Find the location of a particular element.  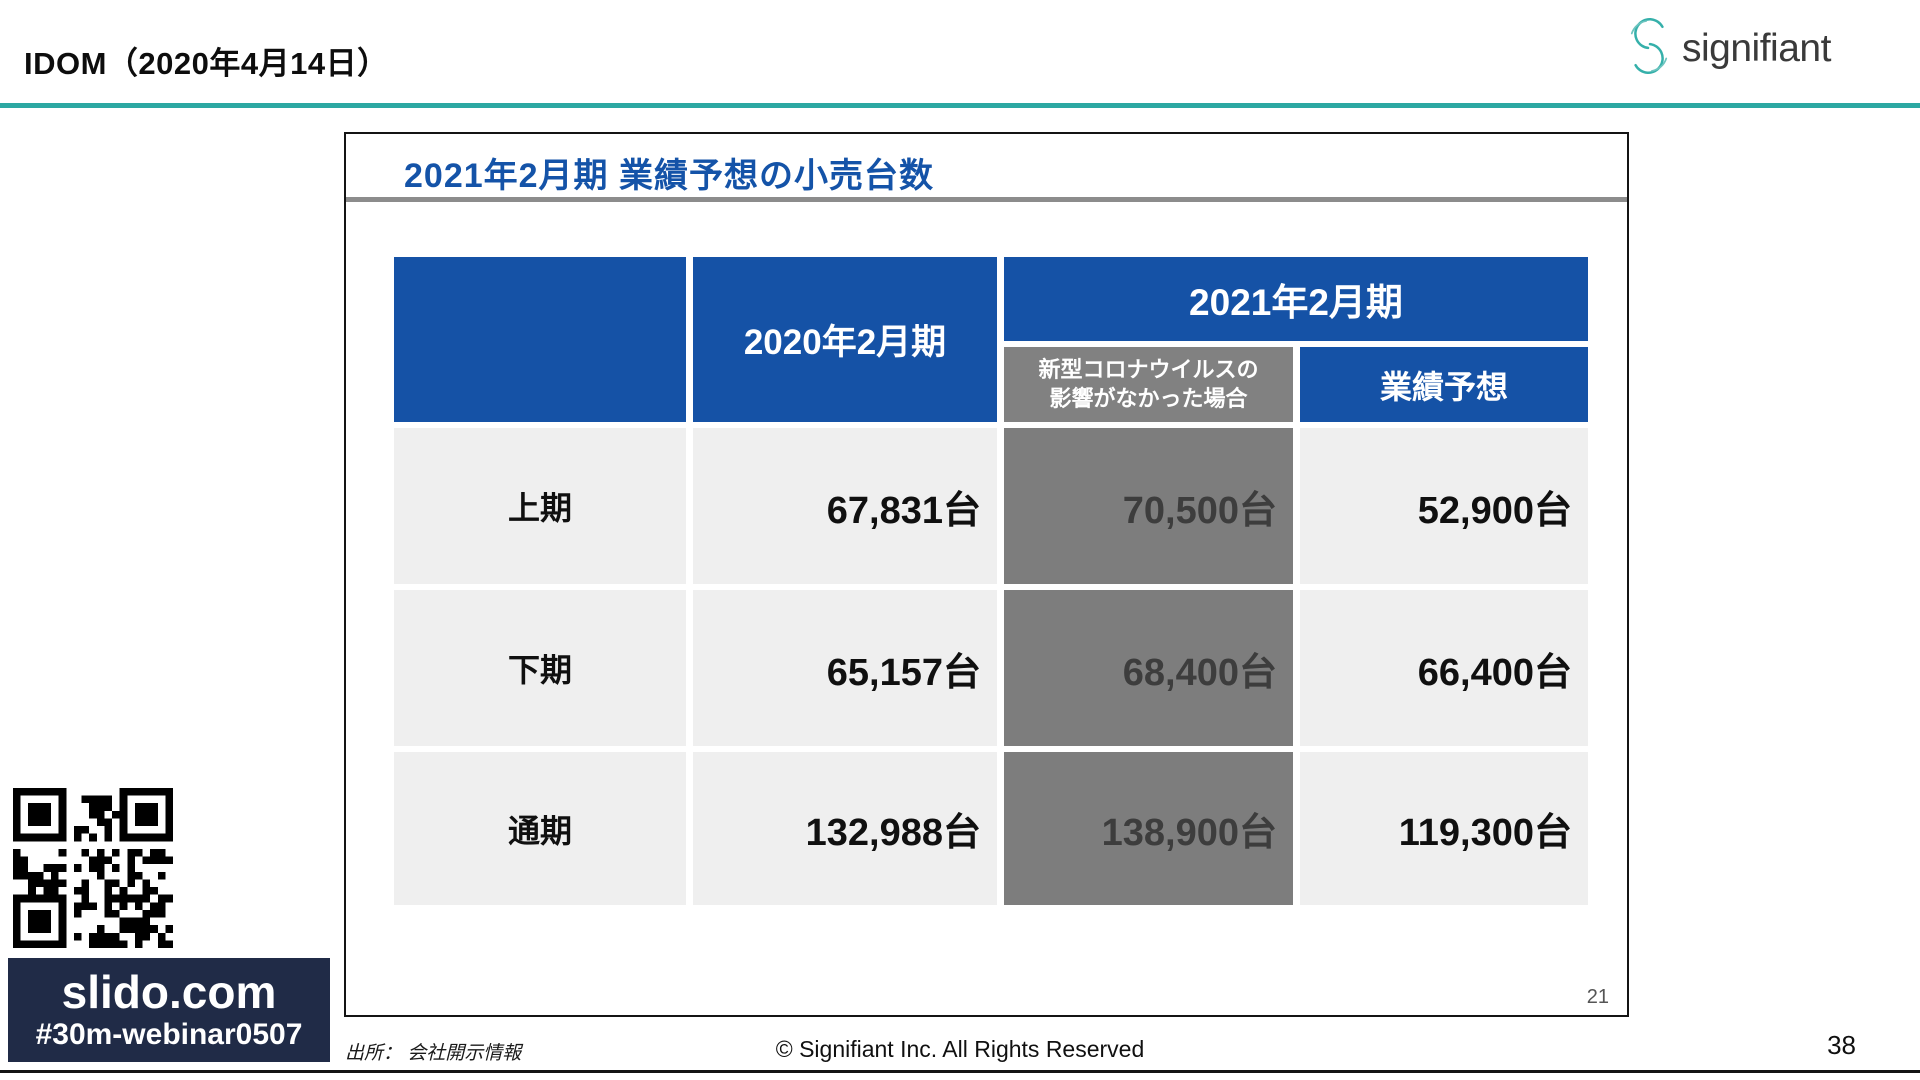

table-header-no-covid: 新型コロナウイルスの 影響がなかった場合 is located at coordinates (1148, 384).